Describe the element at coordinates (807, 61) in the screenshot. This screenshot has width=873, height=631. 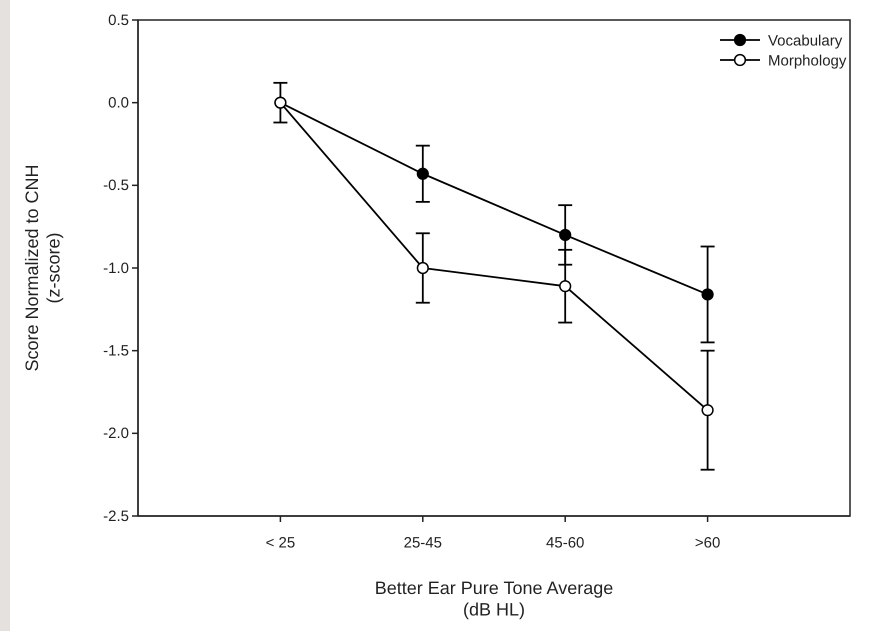
I see `legend-label: Morphology` at that location.